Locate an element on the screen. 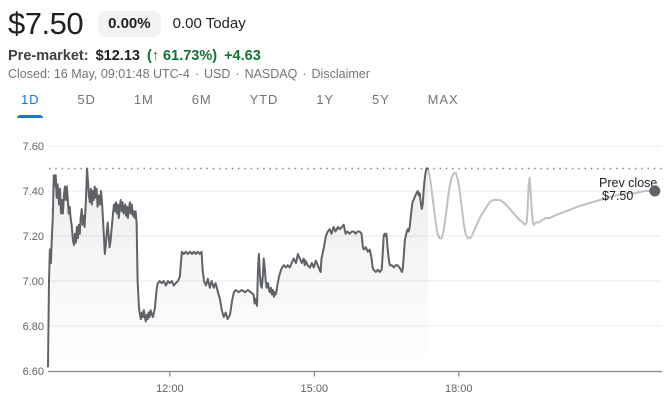 This screenshot has width=668, height=408. premarket-label: Pre-market: is located at coordinates (48, 56).